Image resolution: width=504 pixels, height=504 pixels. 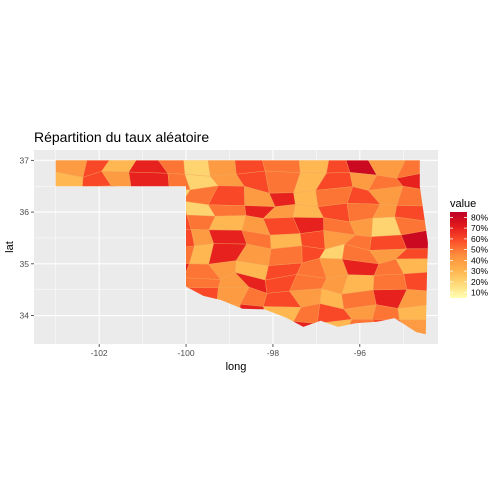 I want to click on x-tick-label: -102, so click(x=99, y=353).